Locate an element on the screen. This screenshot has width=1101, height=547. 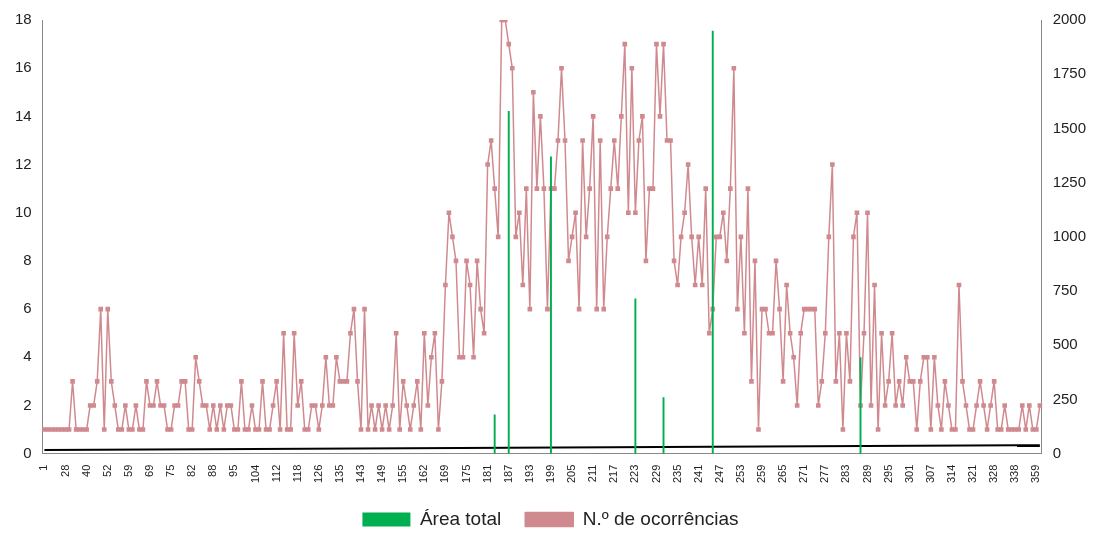
x-tick-label: 217 is located at coordinates (613, 474).